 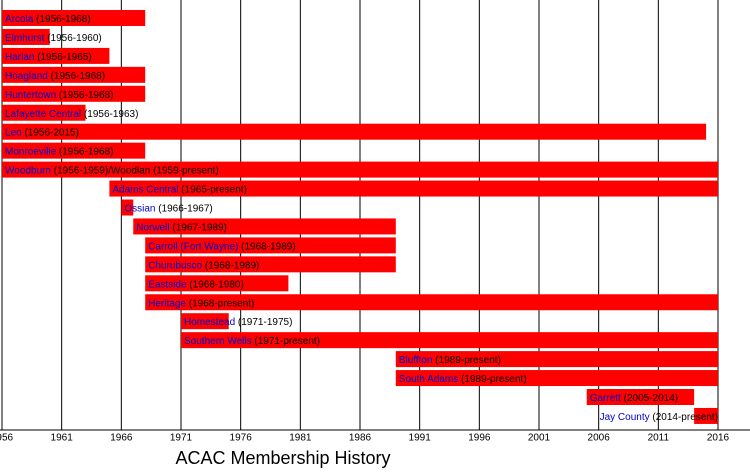 I want to click on bar-name: Hoagland, so click(x=26, y=75).